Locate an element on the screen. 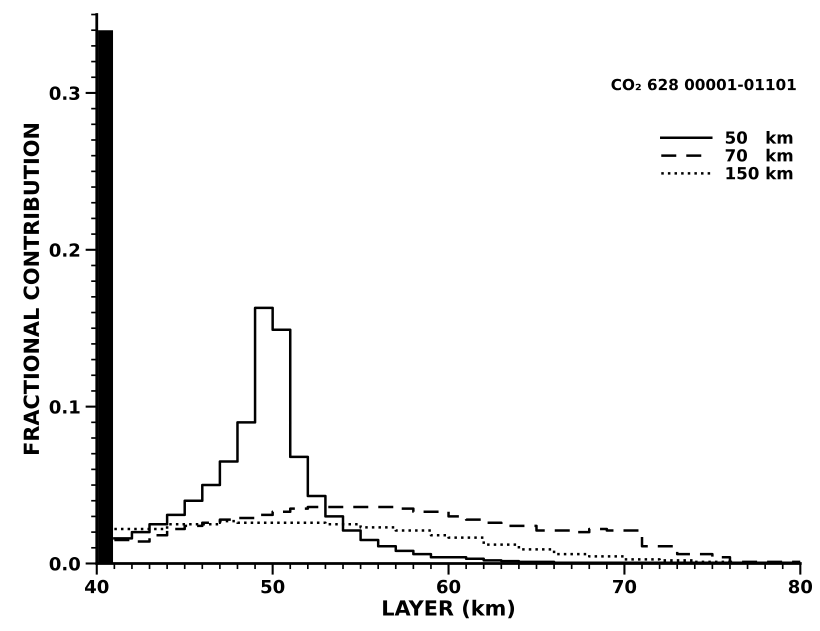 The width and height of the screenshot is (820, 631). y-tick-label: 0.0 is located at coordinates (65, 563).